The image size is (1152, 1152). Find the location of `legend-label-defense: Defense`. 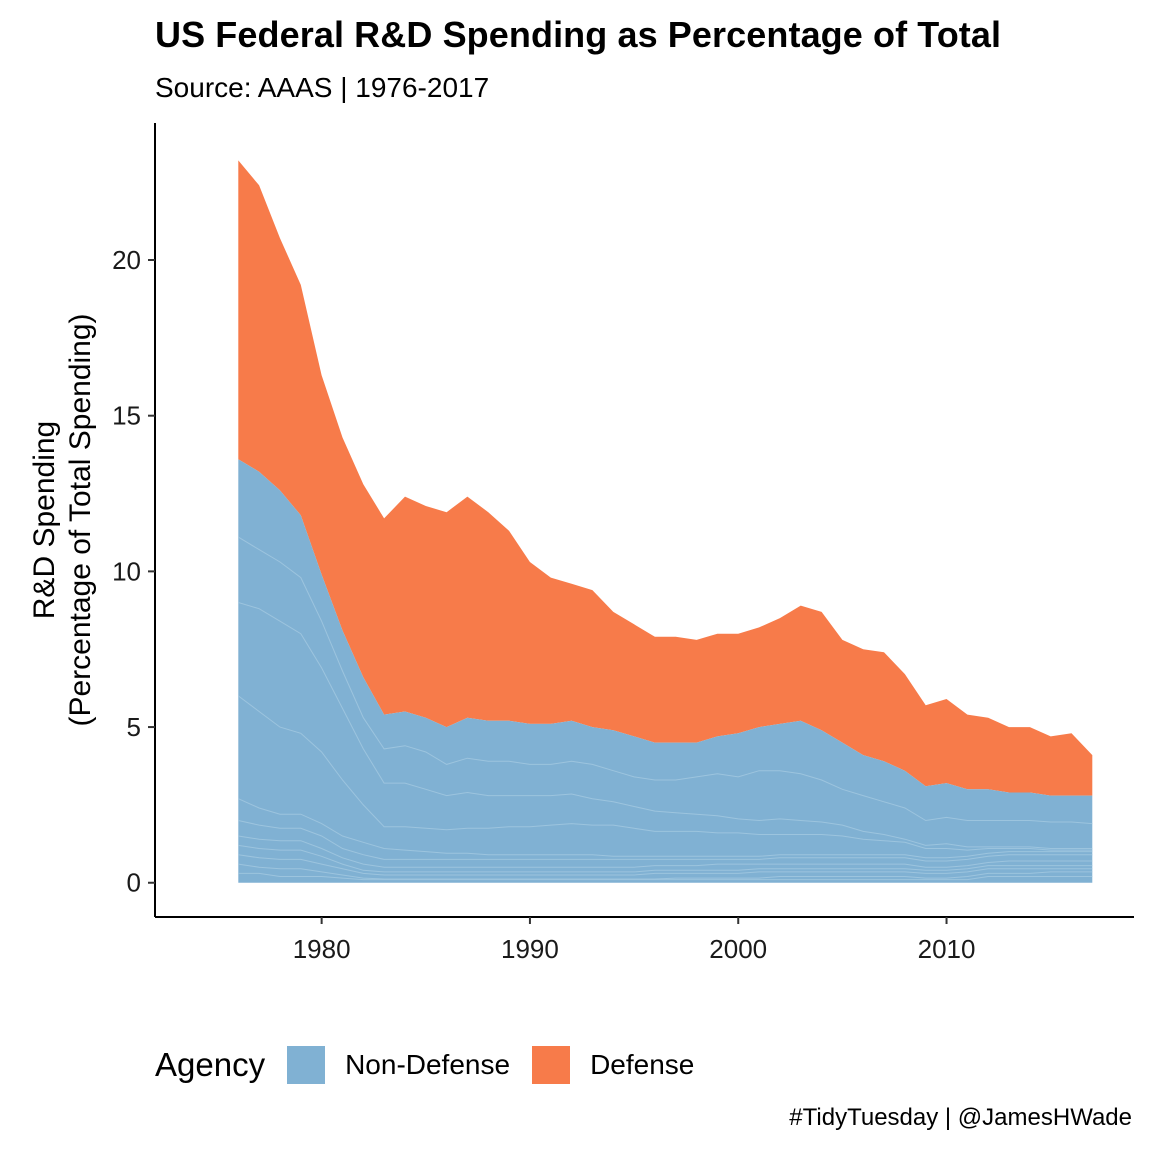

legend-label-defense: Defense is located at coordinates (642, 1064).